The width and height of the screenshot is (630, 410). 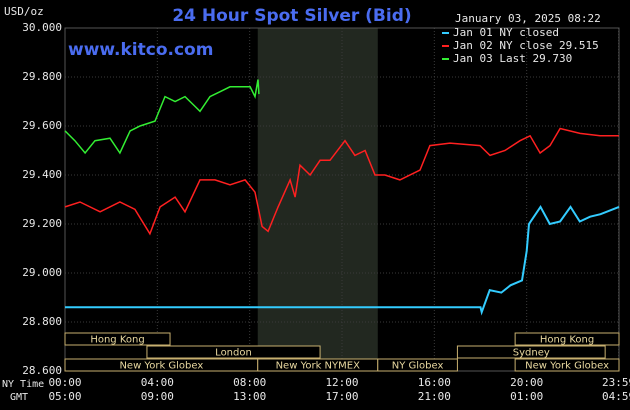 What do you see at coordinates (42, 370) in the screenshot?
I see `y-tick-label: 28.600` at bounding box center [42, 370].